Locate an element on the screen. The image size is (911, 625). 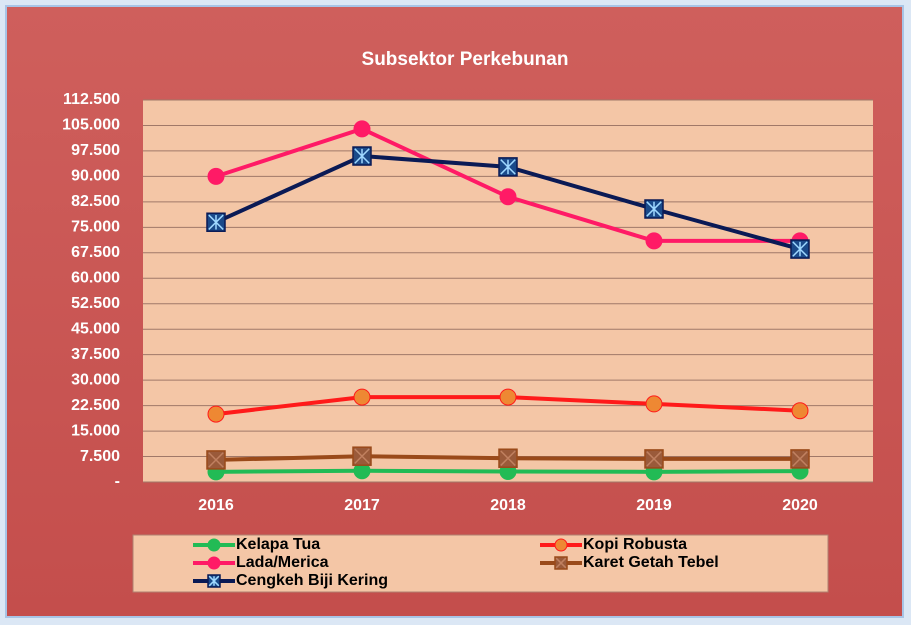
x-tick-label: 2016 is located at coordinates (216, 505).